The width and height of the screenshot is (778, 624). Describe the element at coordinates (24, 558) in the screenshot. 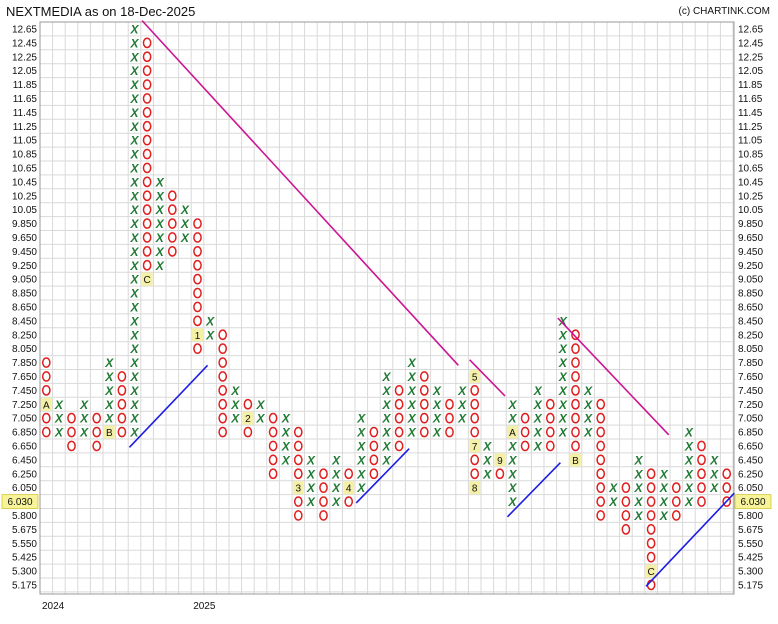

I see `y-tick-label-left: 5.425` at that location.